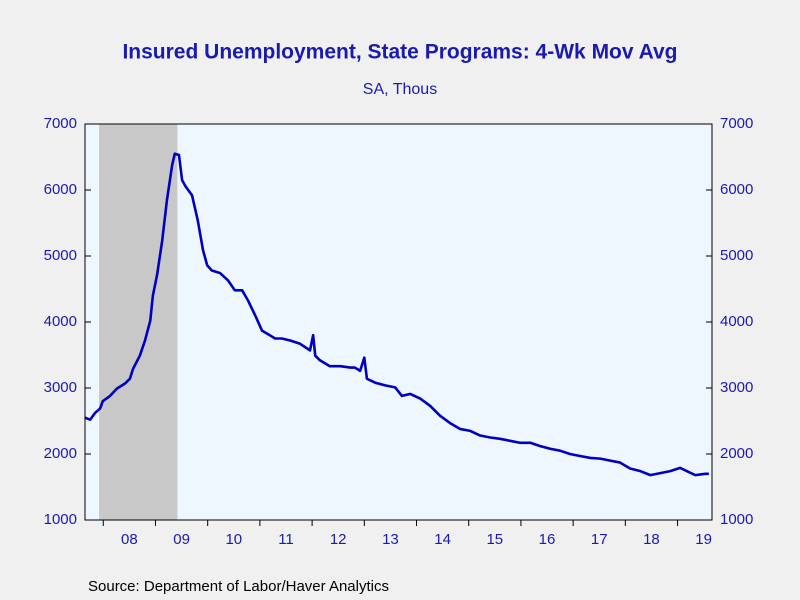 This screenshot has width=800, height=600. What do you see at coordinates (233, 539) in the screenshot?
I see `x-tick-label: 10` at bounding box center [233, 539].